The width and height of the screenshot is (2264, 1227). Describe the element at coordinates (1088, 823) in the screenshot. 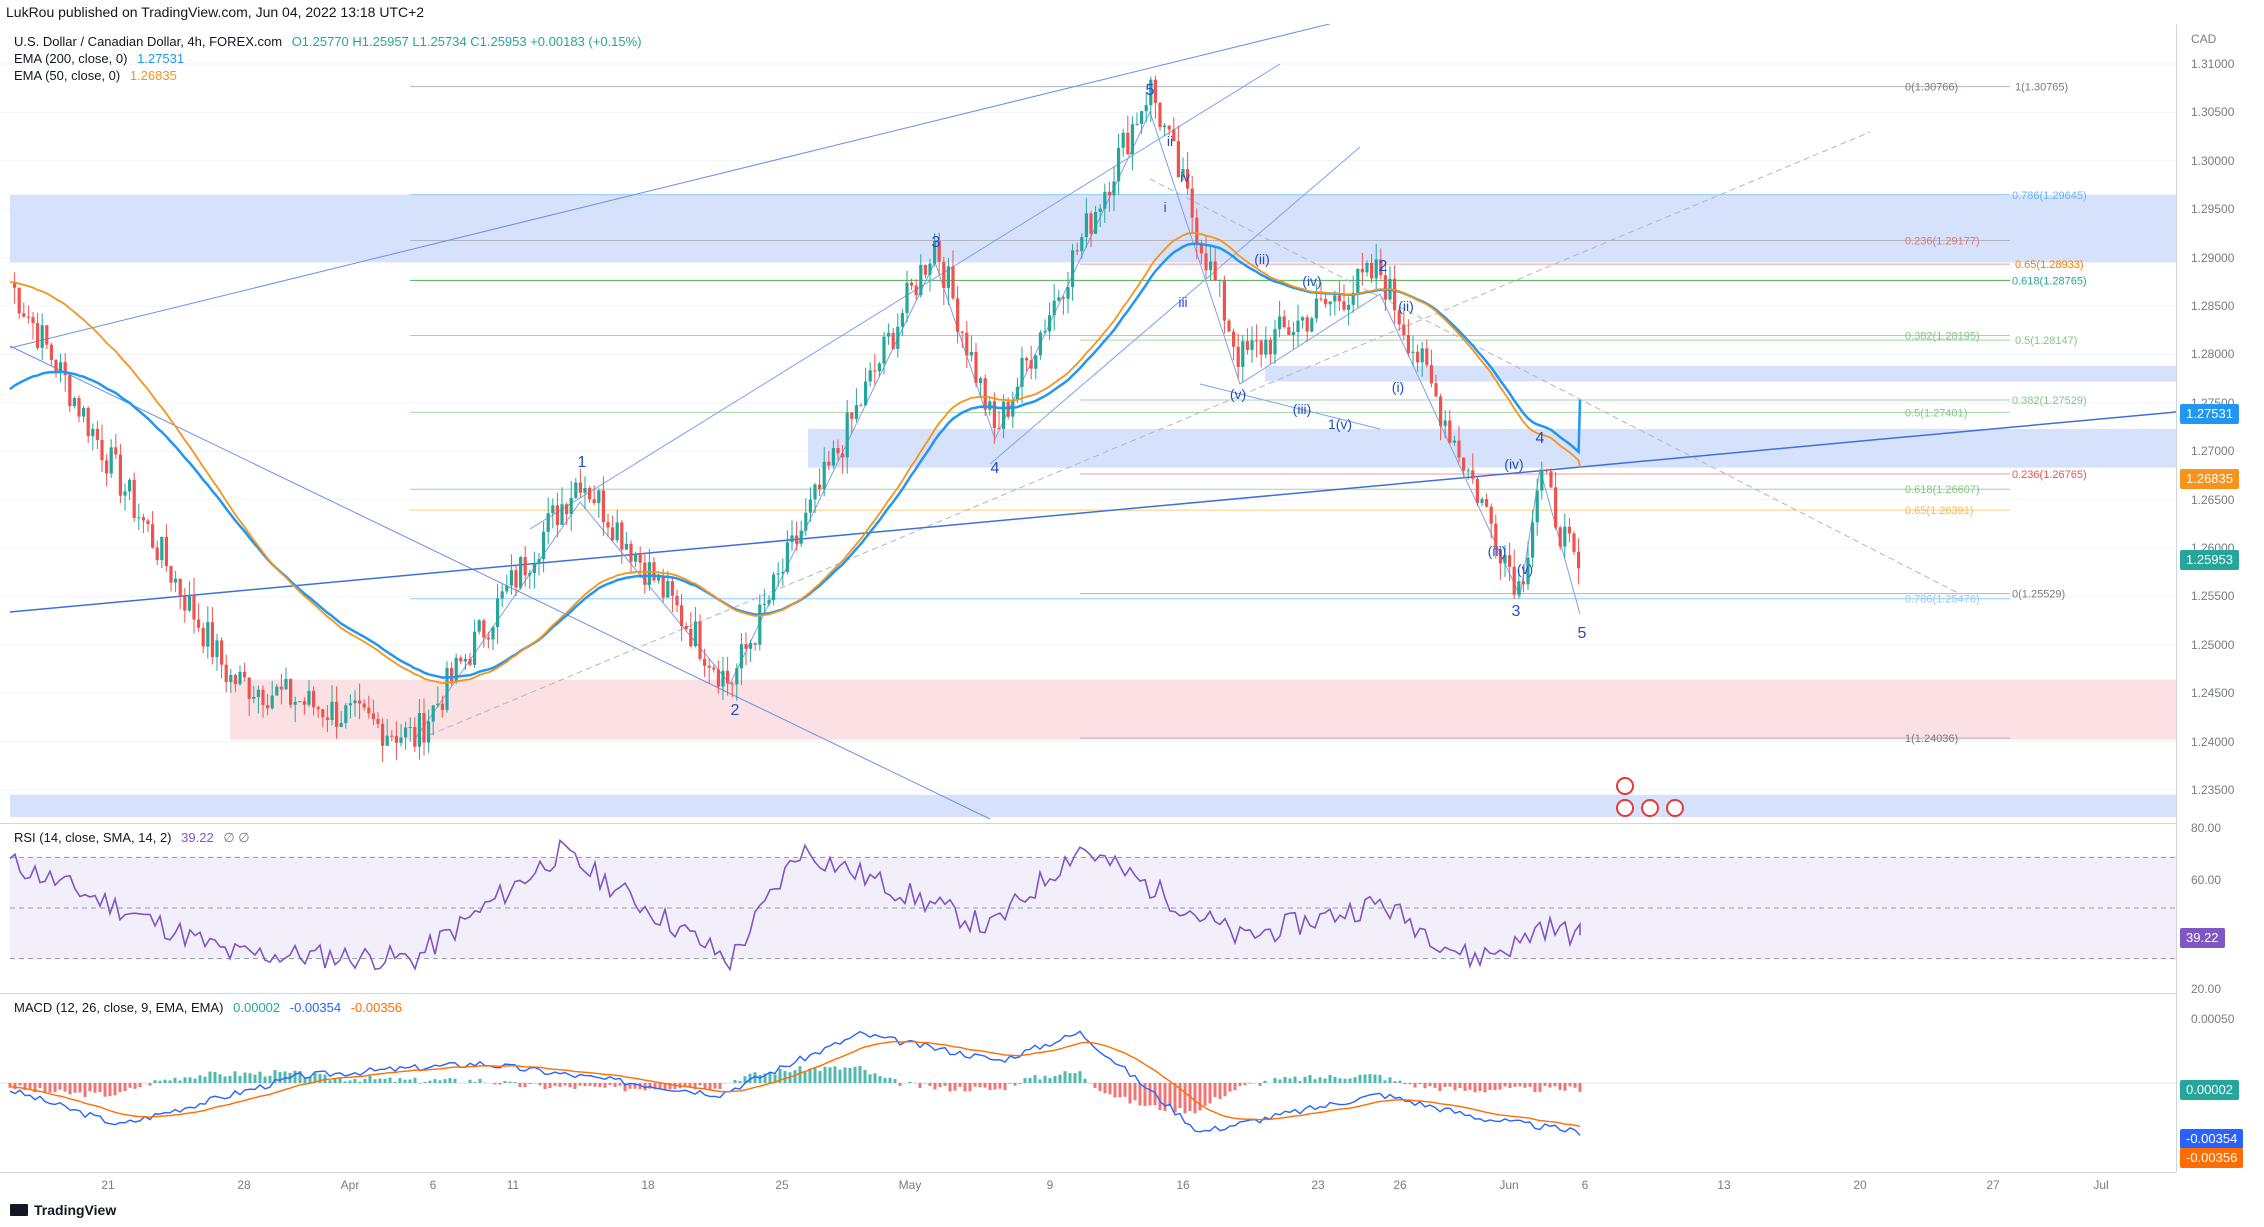

I see `rsi-pane-divider` at that location.